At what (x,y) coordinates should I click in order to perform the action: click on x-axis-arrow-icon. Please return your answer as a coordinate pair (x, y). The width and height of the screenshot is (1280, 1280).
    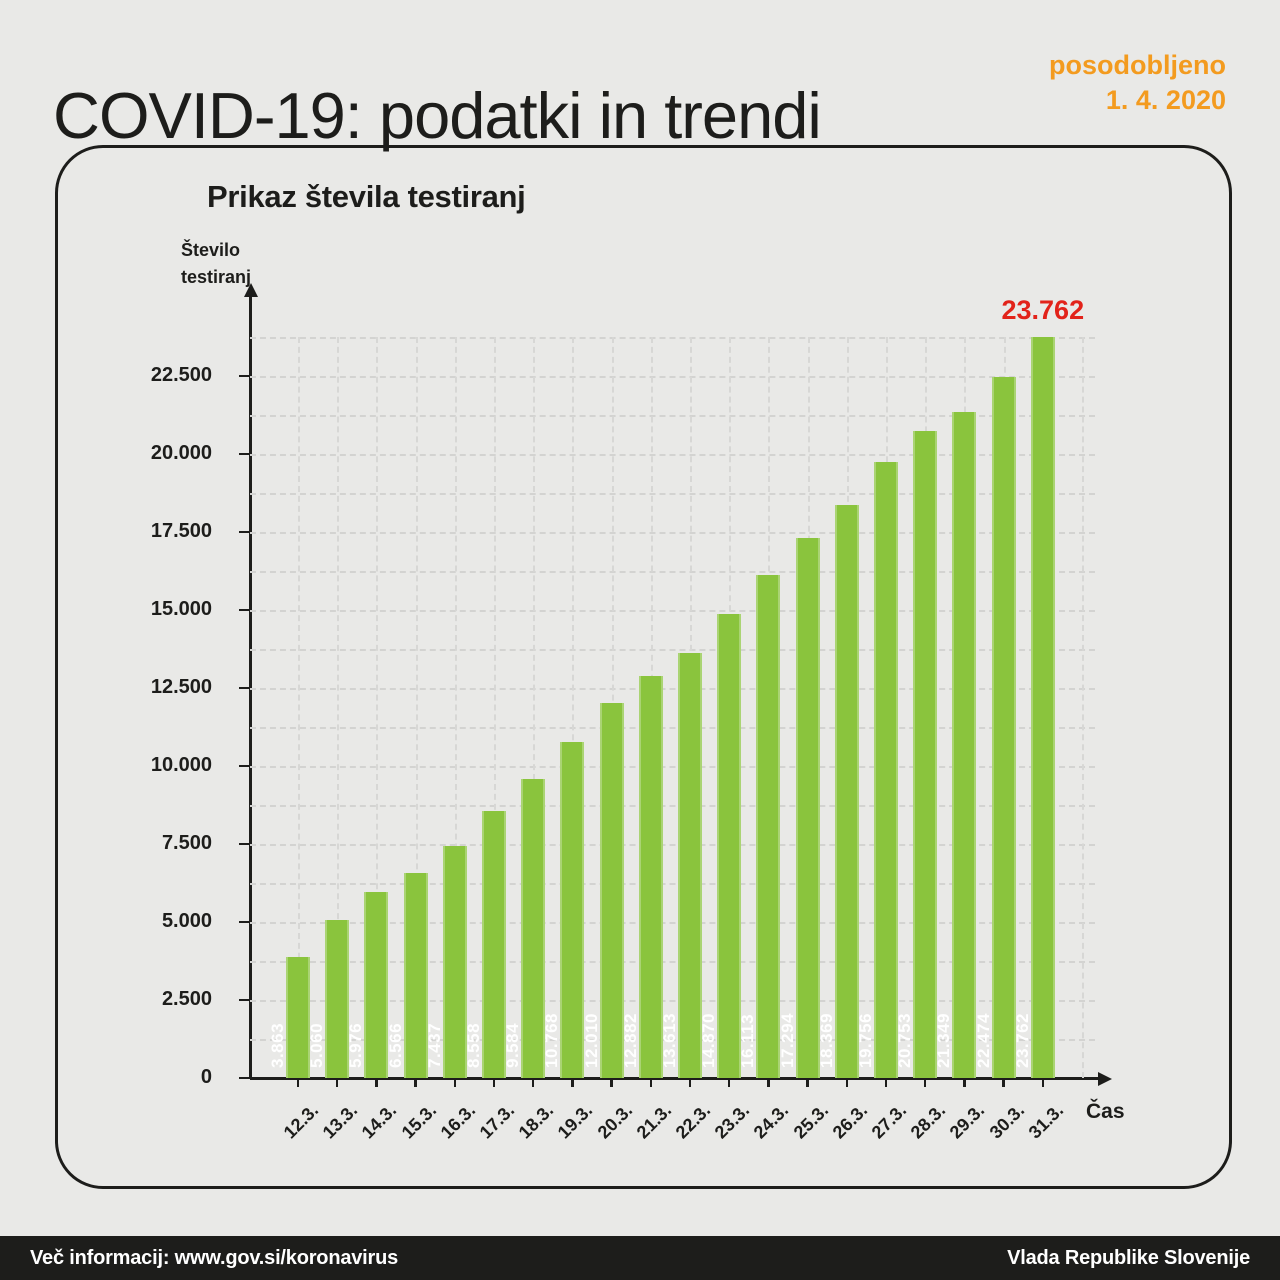
    Looking at the image, I should click on (1105, 1078).